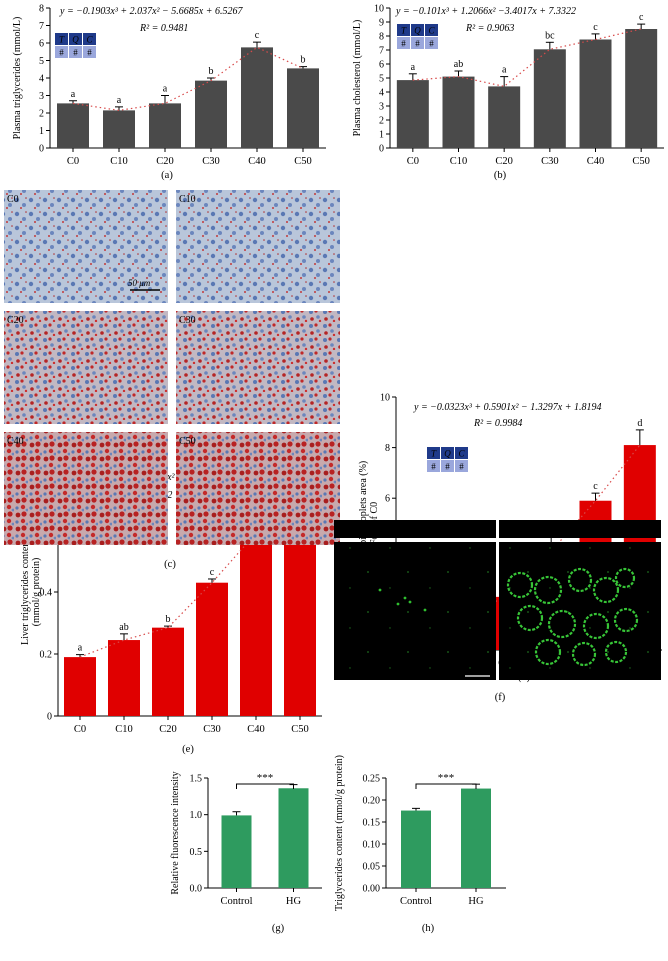 This screenshot has width=668, height=961. I want to click on y-tick-label: 5, so click(381, 79).